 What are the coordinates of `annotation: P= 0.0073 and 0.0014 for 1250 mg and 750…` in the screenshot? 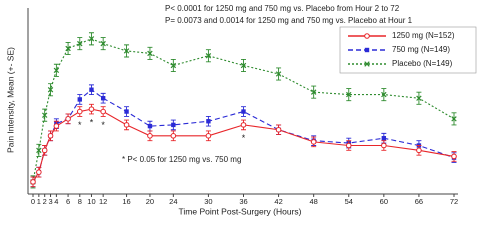 It's located at (289, 20).